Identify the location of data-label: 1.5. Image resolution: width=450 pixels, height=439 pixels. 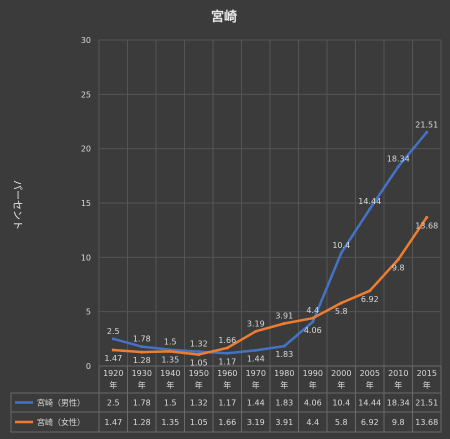
(170, 342).